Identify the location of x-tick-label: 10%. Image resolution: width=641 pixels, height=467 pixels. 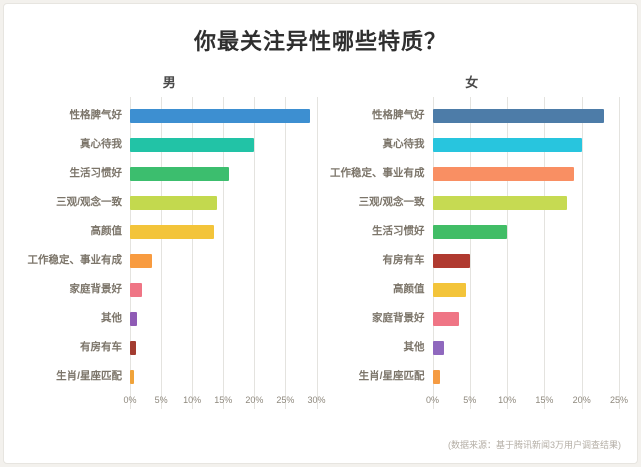
(192, 400).